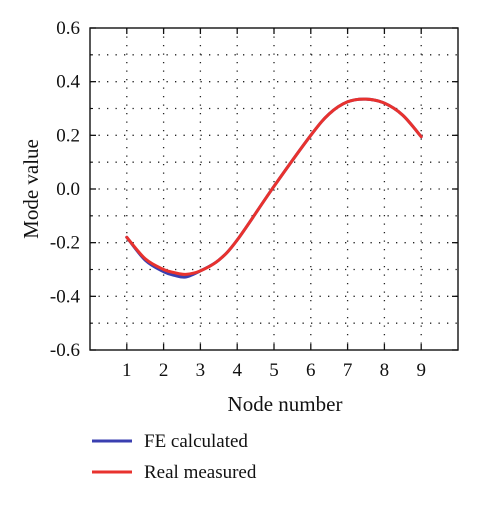 Image resolution: width=493 pixels, height=505 pixels. I want to click on y-tick-label: -0.4, so click(65, 296).